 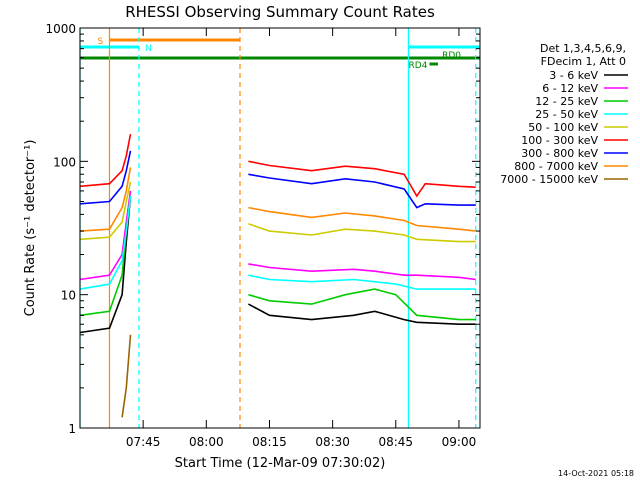 What do you see at coordinates (563, 127) in the screenshot?
I see `legend-label-4: 50 - 100 keV` at bounding box center [563, 127].